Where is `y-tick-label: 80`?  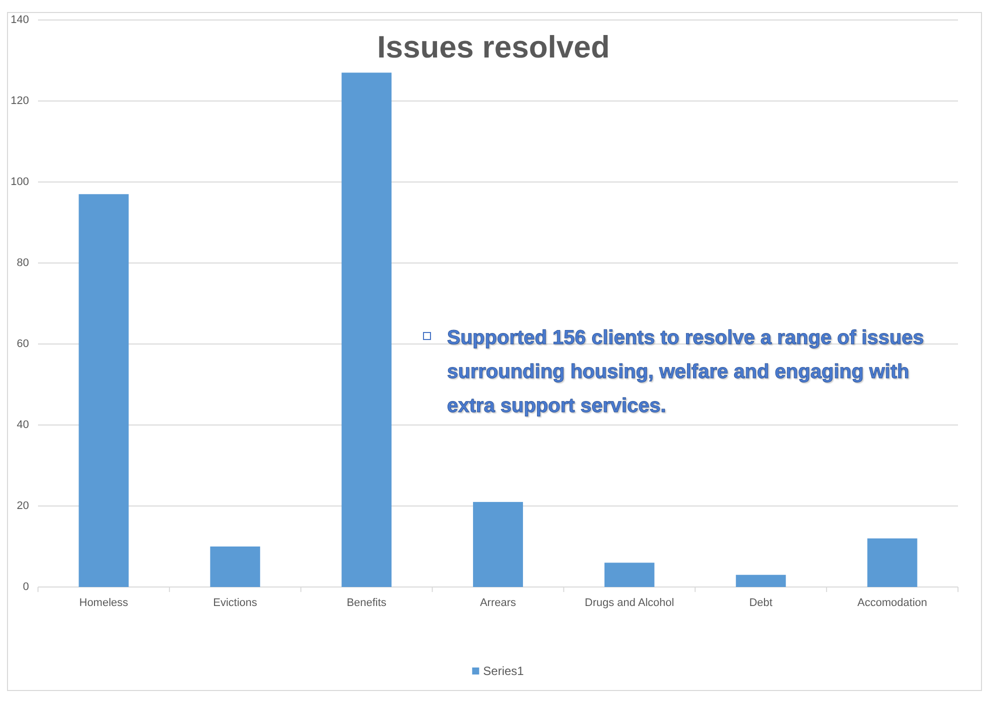
y-tick-label: 80 is located at coordinates (22, 263).